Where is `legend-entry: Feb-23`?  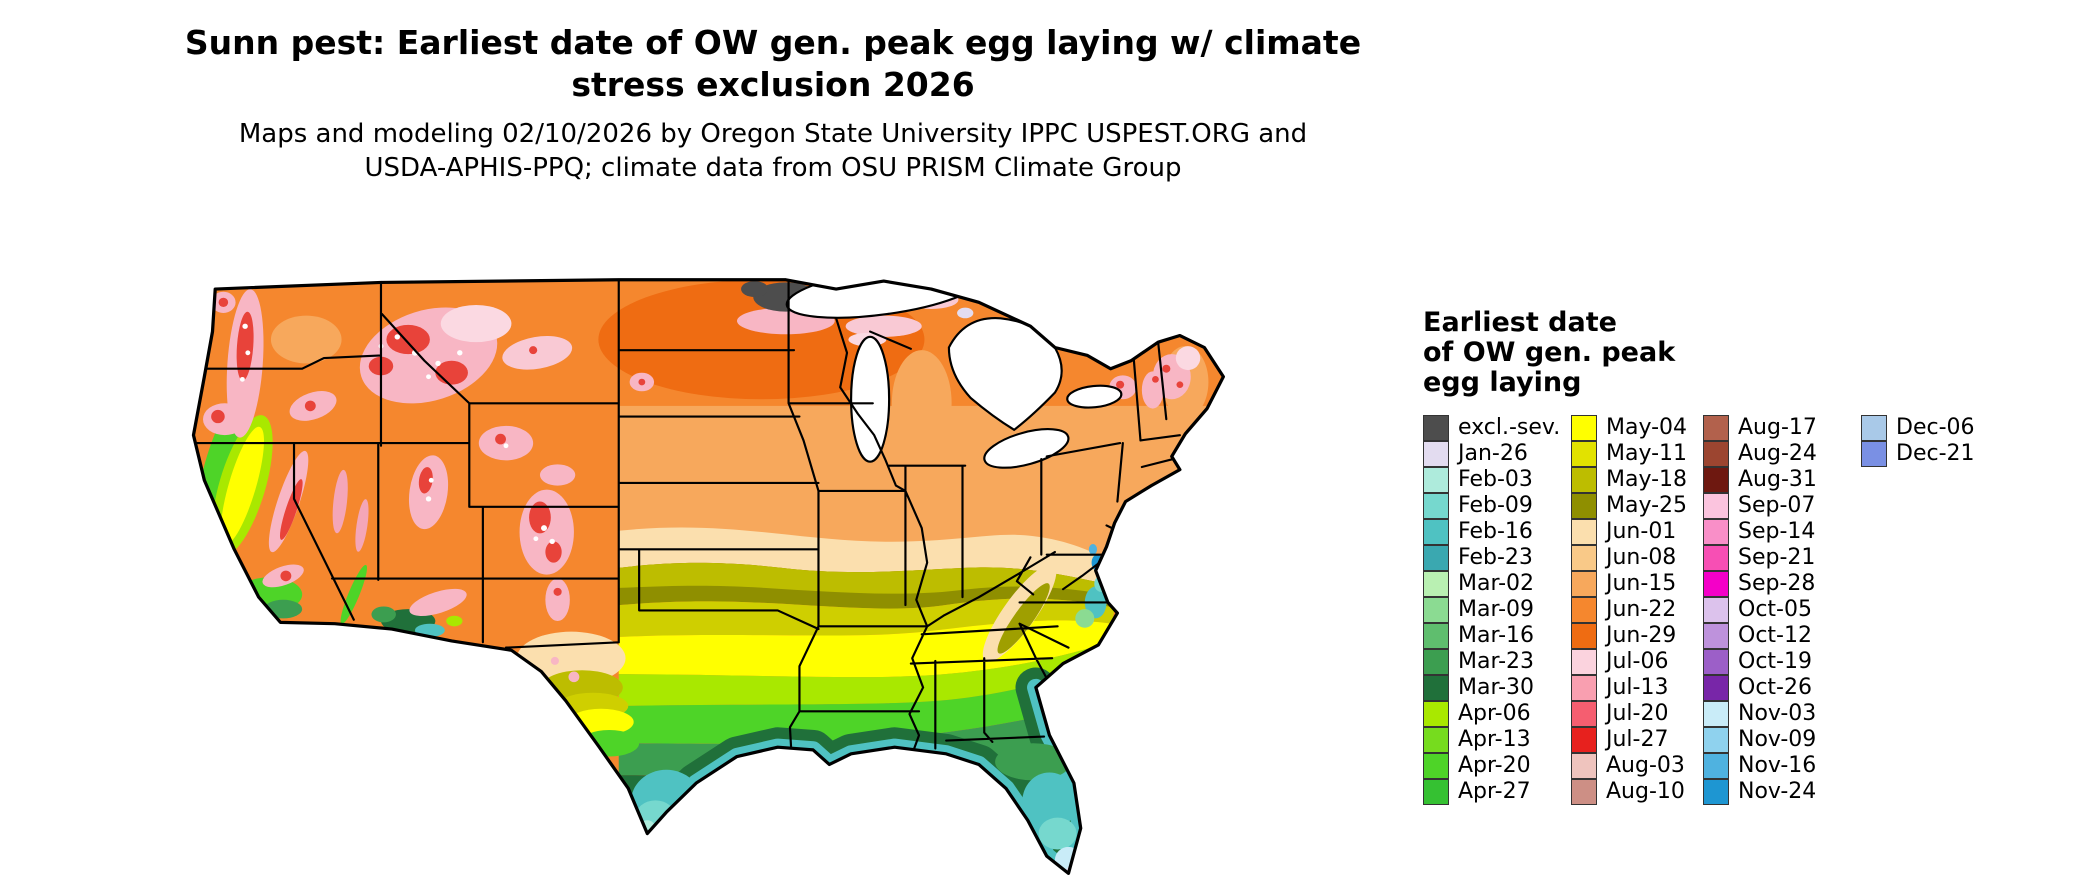
legend-entry: Feb-23 is located at coordinates (1497, 557).